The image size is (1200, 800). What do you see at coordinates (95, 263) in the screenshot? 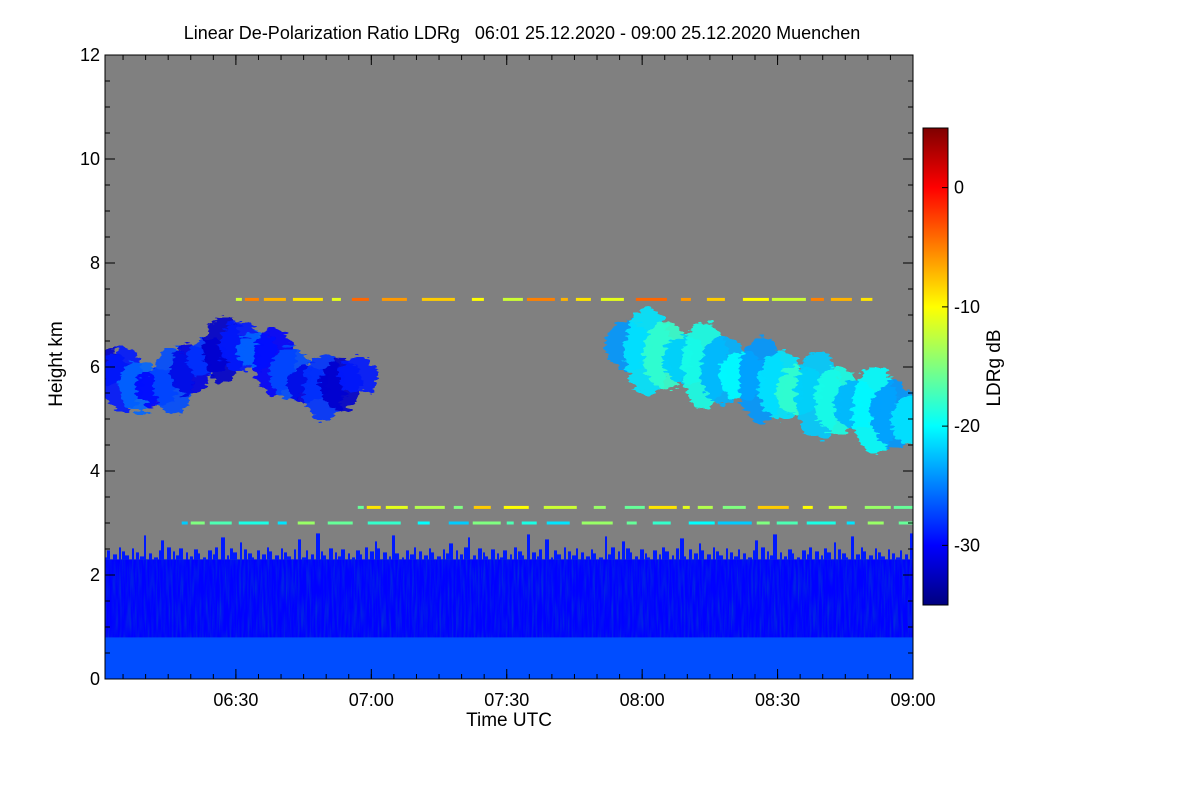
I see `y-tick-label: 8` at bounding box center [95, 263].